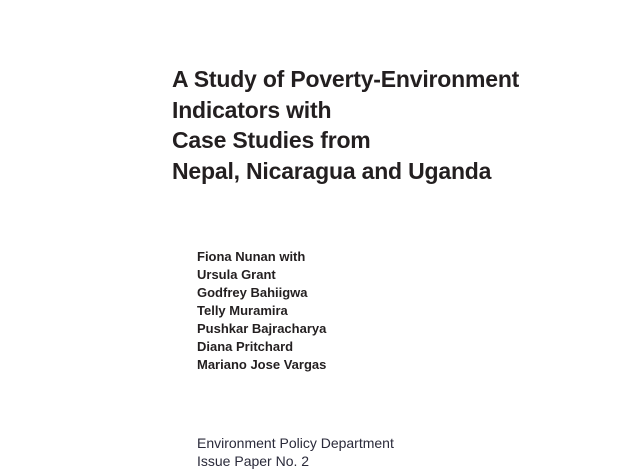 The height and width of the screenshot is (470, 620). What do you see at coordinates (332, 170) in the screenshot?
I see `title-line: Nepal, Nicaragua and Uganda` at bounding box center [332, 170].